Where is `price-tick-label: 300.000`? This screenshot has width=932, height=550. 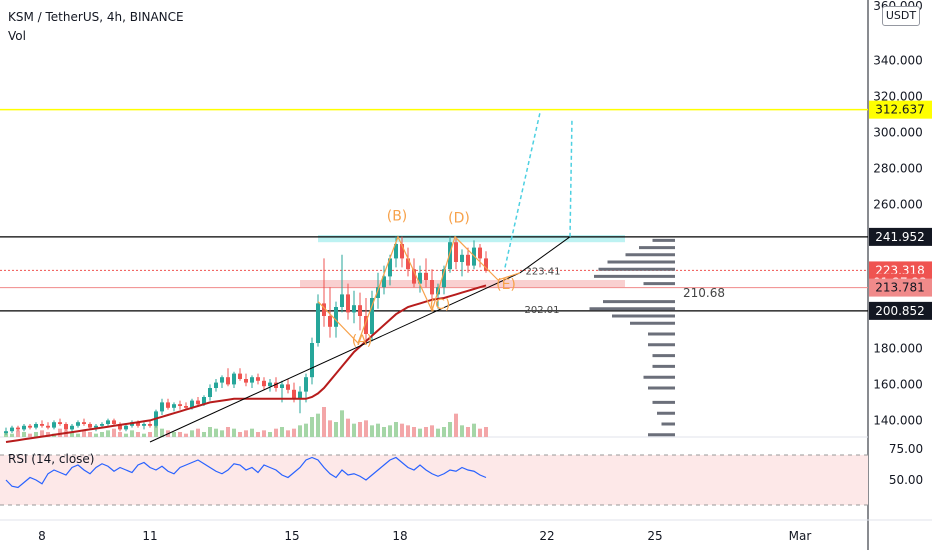 price-tick-label: 300.000 is located at coordinates (898, 132).